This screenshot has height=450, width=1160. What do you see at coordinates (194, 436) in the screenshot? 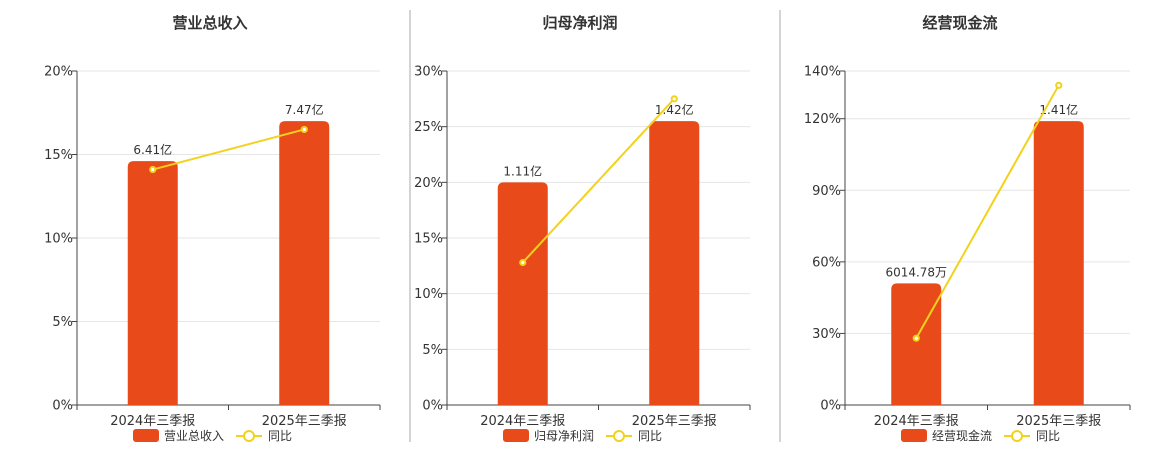
I see `legend-bar-label: 营业总收入` at bounding box center [194, 436].